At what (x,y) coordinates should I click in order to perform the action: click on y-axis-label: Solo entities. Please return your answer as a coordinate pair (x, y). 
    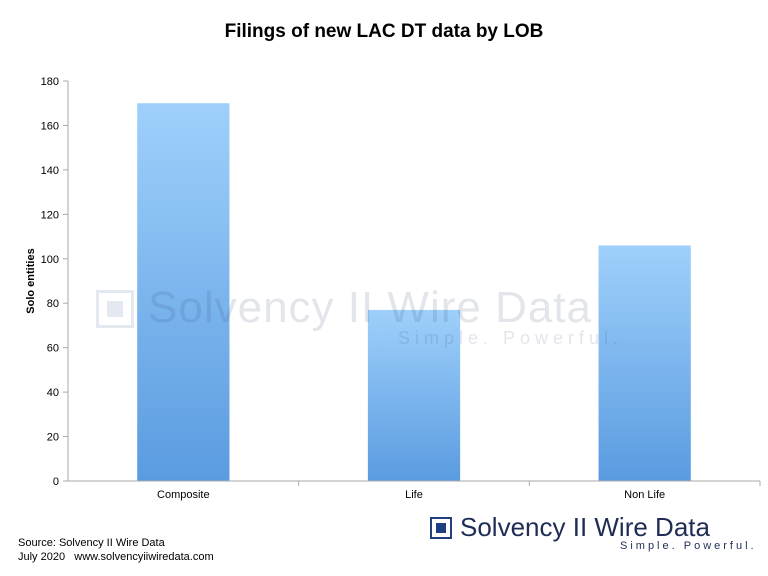
    Looking at the image, I should click on (31, 280).